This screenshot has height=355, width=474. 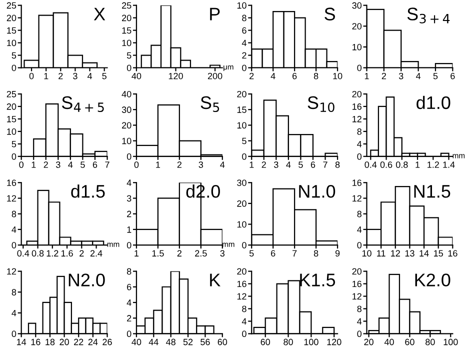 I want to click on x-tick-label: 80, so click(x=430, y=342).